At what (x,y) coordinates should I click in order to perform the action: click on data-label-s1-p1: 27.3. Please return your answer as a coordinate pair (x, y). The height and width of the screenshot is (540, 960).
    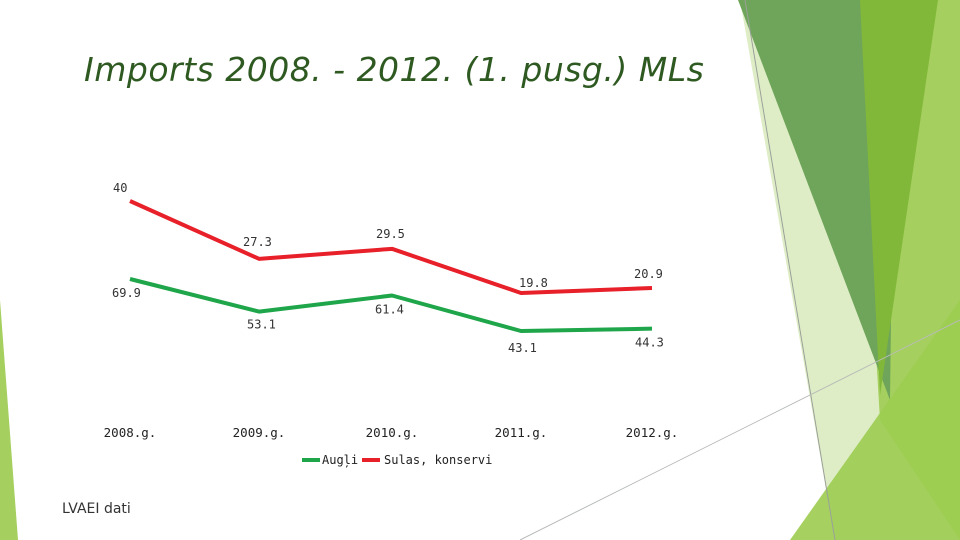
    Looking at the image, I should click on (257, 242).